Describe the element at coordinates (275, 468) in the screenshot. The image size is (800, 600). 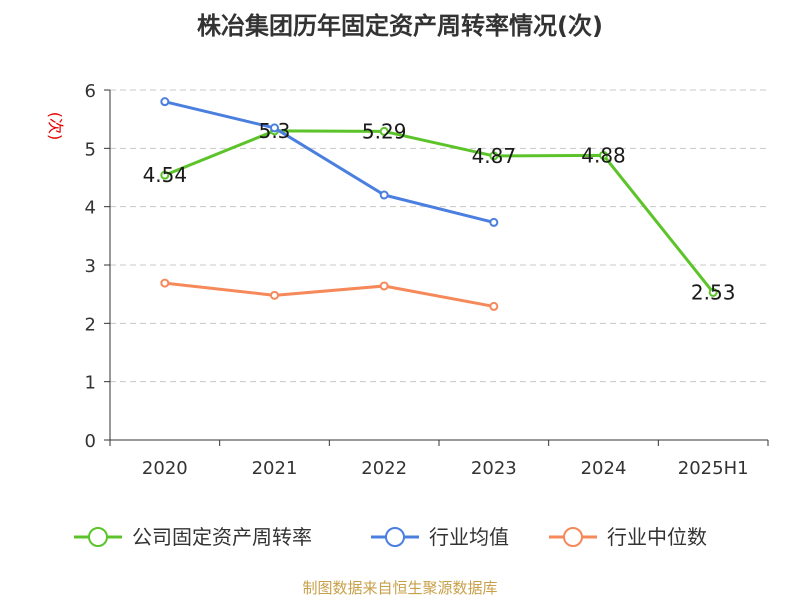
I see `x-tick-label: 2021` at that location.